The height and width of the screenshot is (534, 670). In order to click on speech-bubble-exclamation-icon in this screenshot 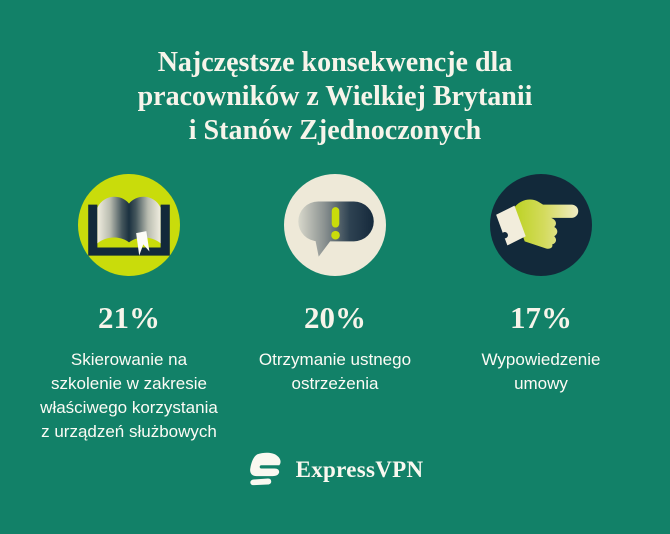, I will do `click(336, 229)`.